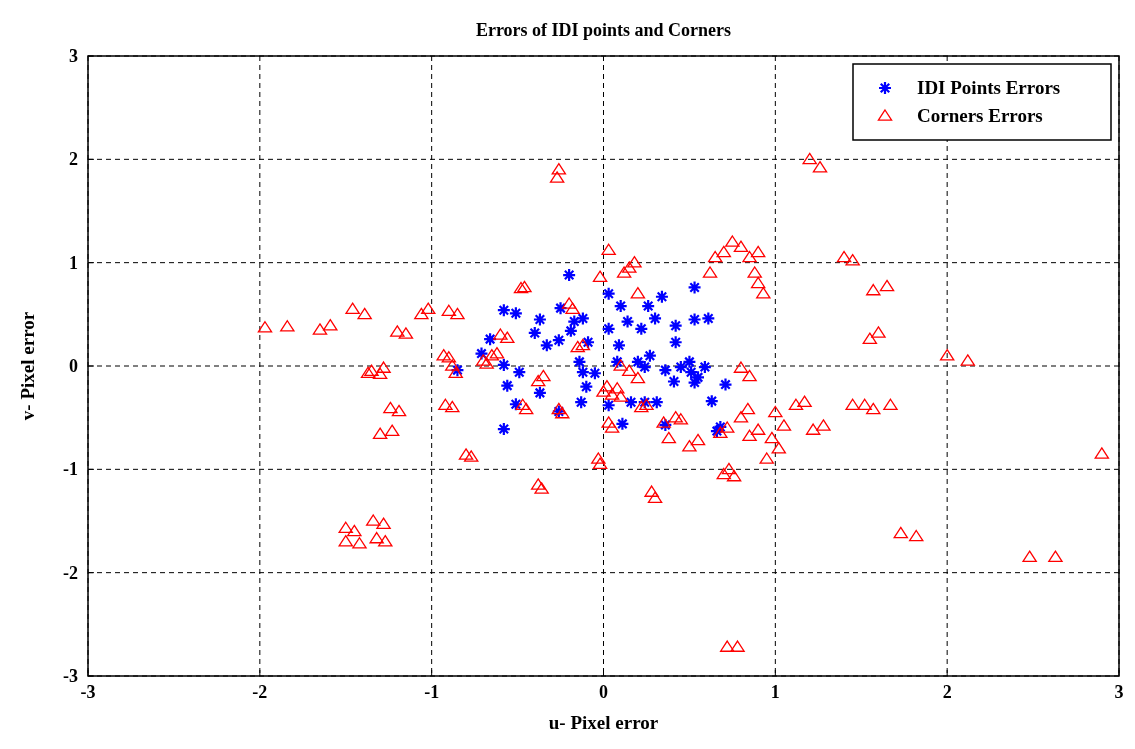 The height and width of the screenshot is (749, 1135). What do you see at coordinates (1119, 692) in the screenshot?
I see `x-tick-label: 3` at bounding box center [1119, 692].